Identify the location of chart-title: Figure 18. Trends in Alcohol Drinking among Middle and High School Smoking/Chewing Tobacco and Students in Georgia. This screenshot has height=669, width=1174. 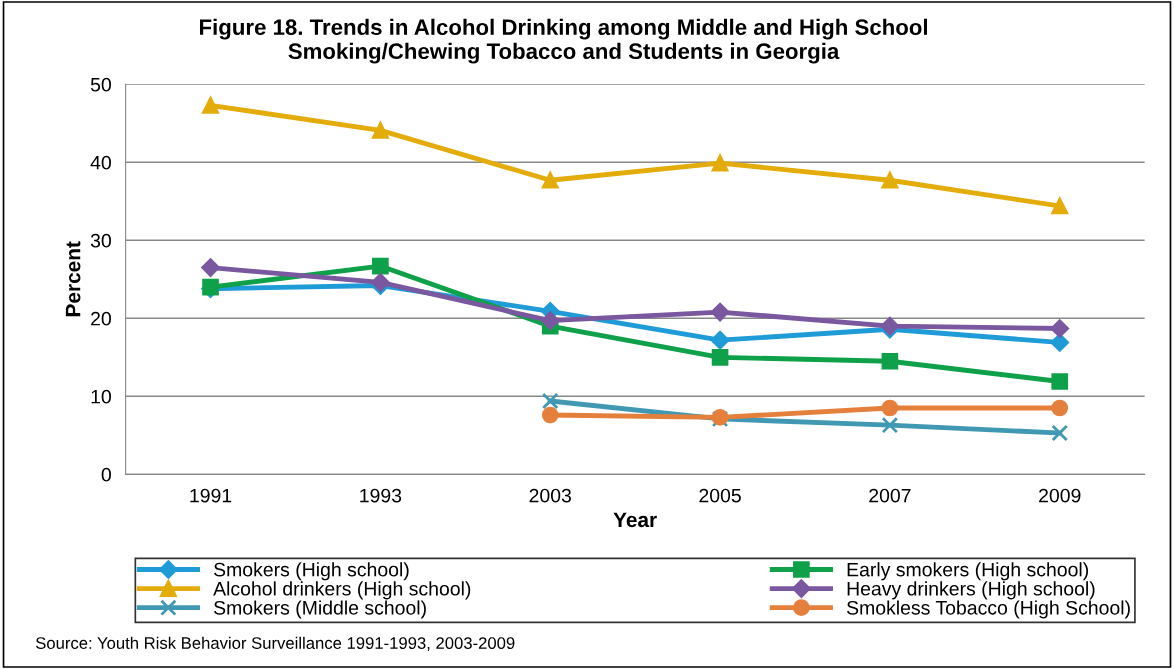
(563, 41).